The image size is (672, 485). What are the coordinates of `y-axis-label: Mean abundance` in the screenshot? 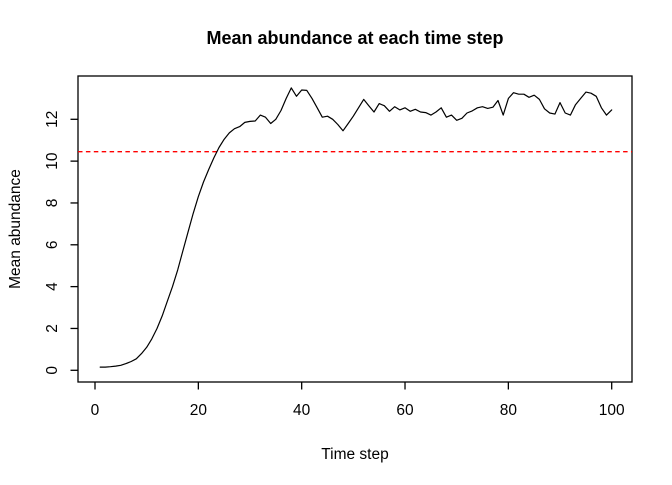 It's located at (15, 229).